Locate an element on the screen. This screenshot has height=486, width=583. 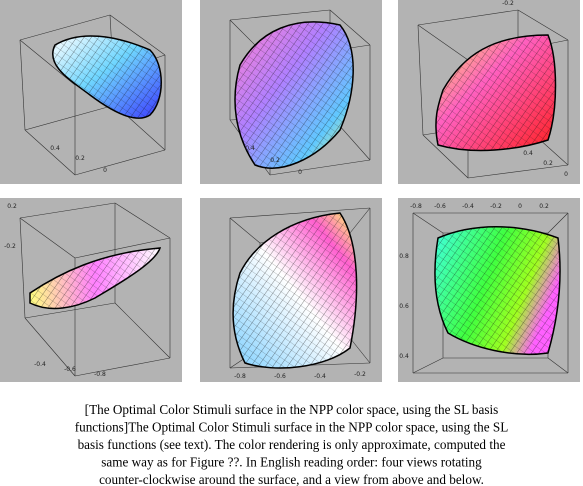
panel: -0.8 -0.6 -0.4 -0.2 is located at coordinates (291, 290).